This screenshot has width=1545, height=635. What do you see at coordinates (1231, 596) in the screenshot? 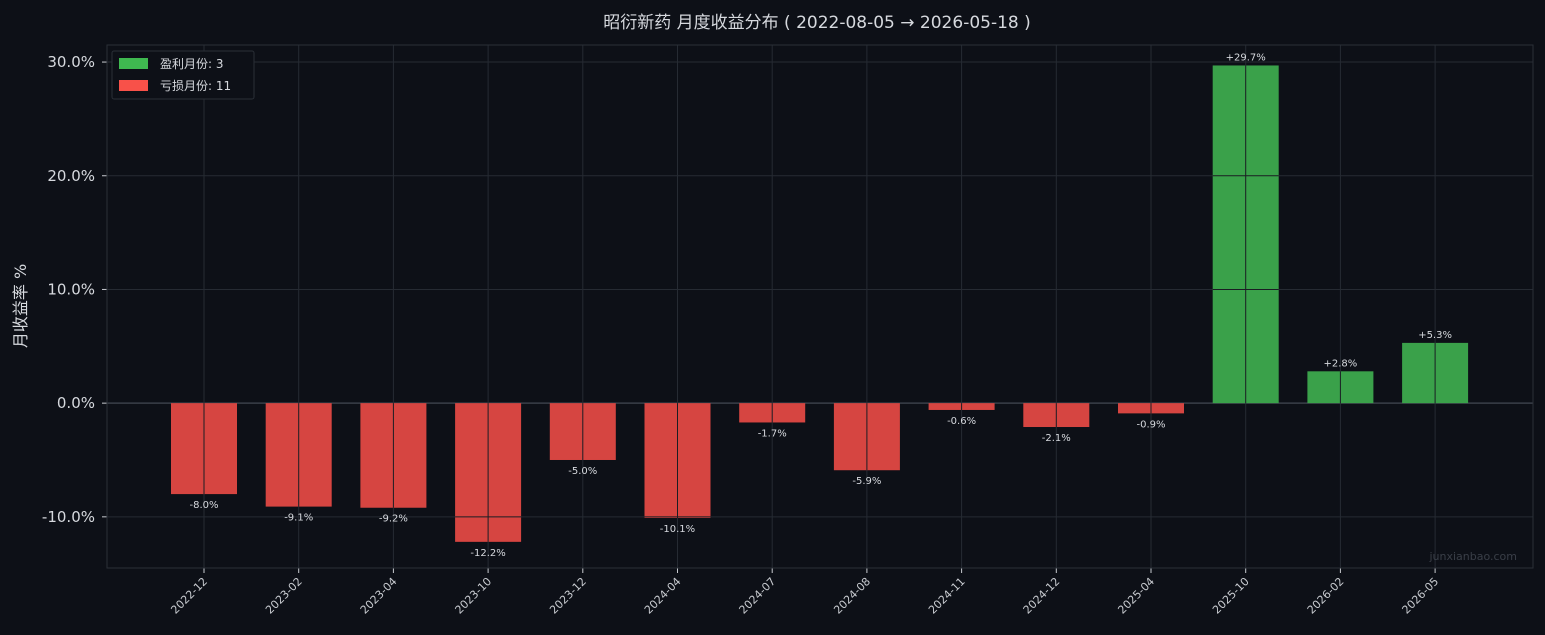
I see `x-tick-label: 2025-10` at bounding box center [1231, 596].